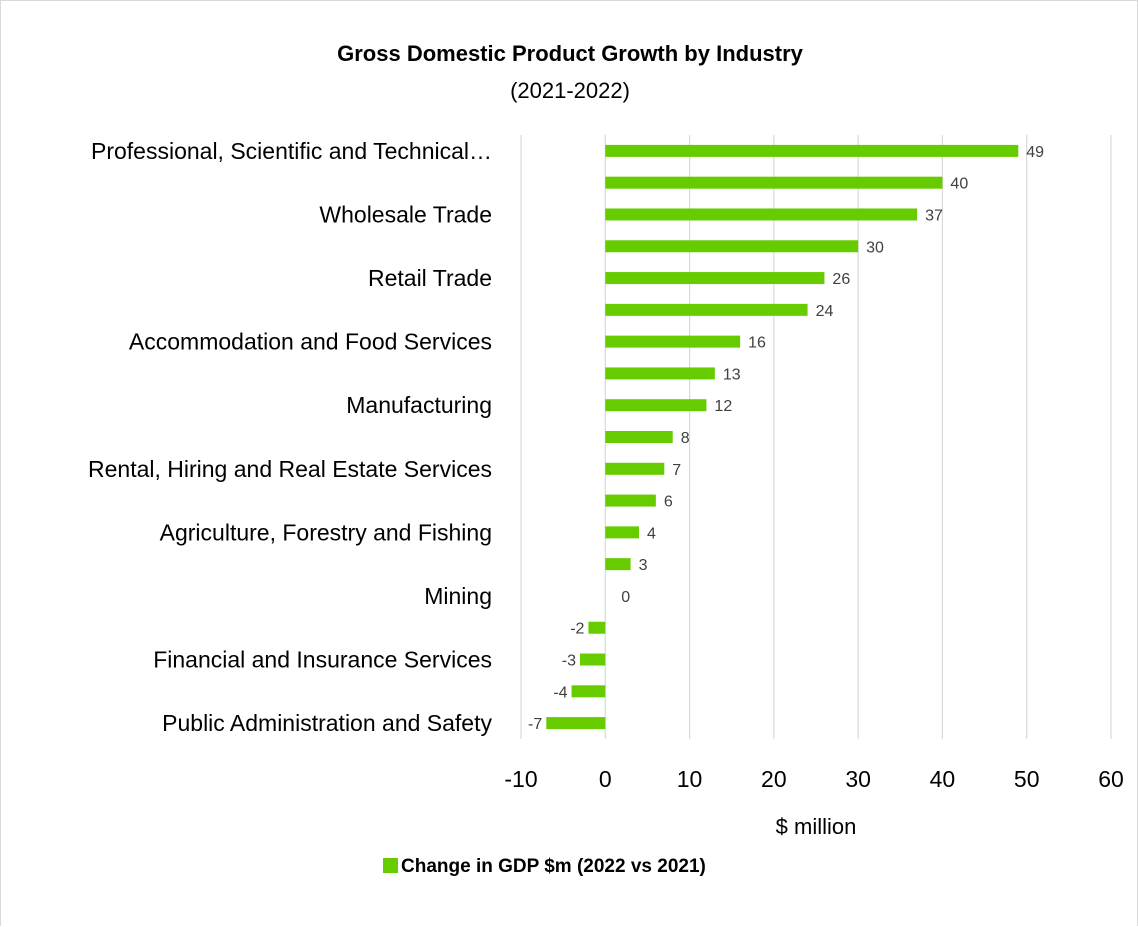  Describe the element at coordinates (1027, 779) in the screenshot. I see `x-tick-label-50: 50` at that location.